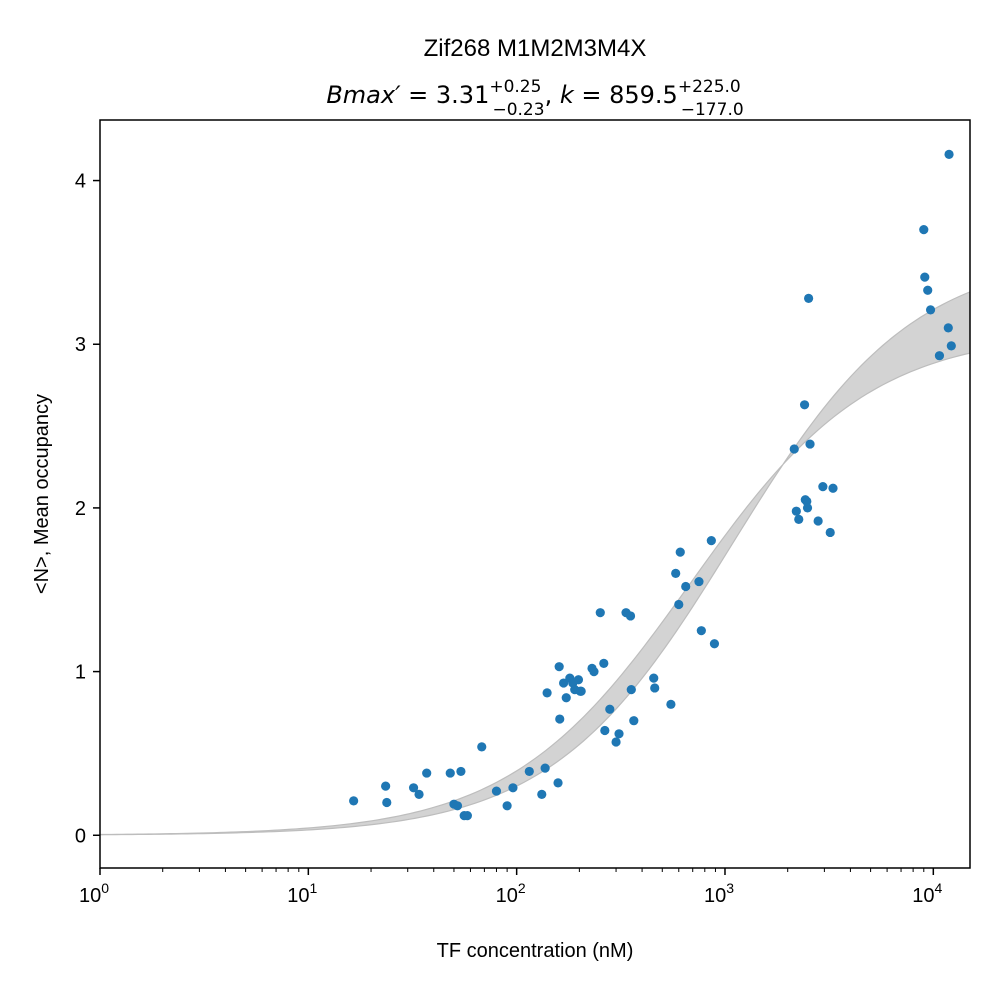 This screenshot has width=1000, height=1000. What do you see at coordinates (462, 95) in the screenshot?
I see `bmax-value: 3.31` at bounding box center [462, 95].